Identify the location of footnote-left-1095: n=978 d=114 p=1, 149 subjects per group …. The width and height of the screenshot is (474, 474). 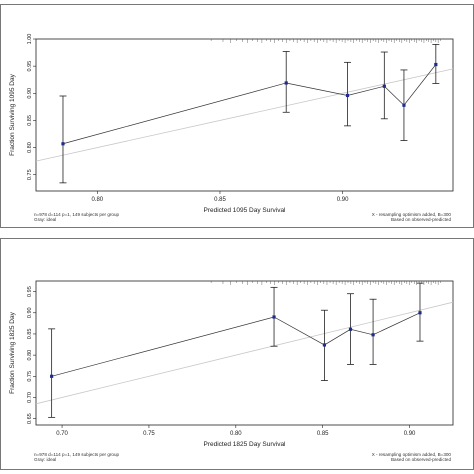
(76, 217).